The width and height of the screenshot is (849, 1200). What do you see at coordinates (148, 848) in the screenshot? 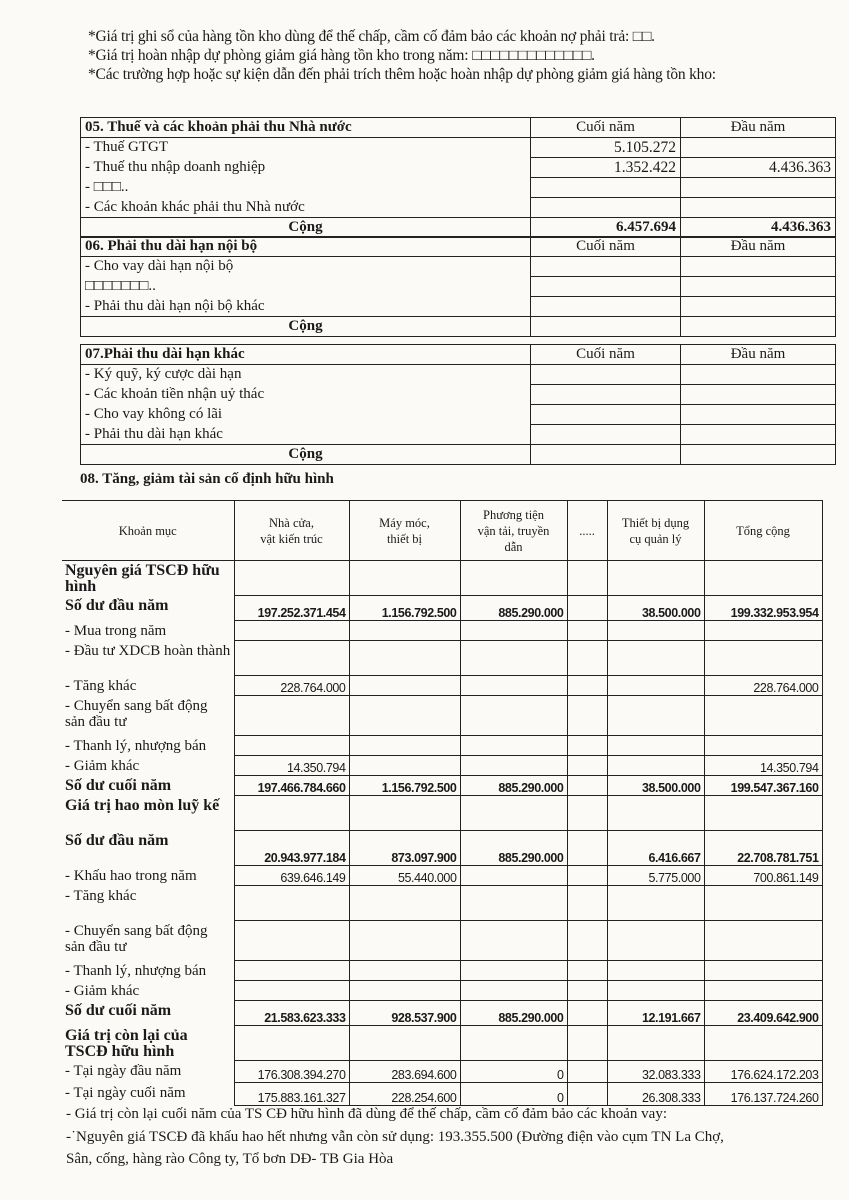
I see `row-label: Số dư đầu năm` at bounding box center [148, 848].